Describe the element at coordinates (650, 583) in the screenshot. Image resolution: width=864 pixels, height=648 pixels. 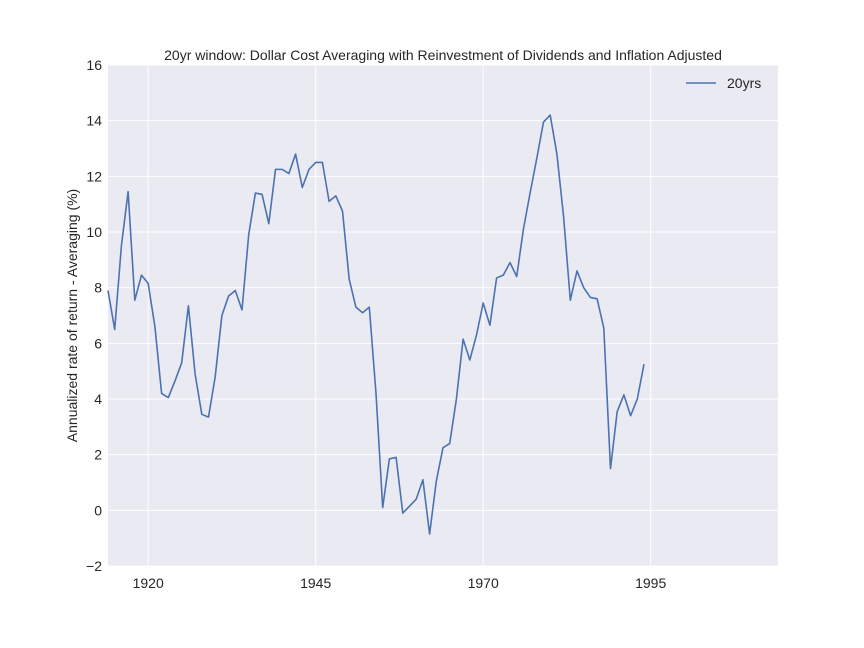
I see `x-tick-label: 1995` at that location.